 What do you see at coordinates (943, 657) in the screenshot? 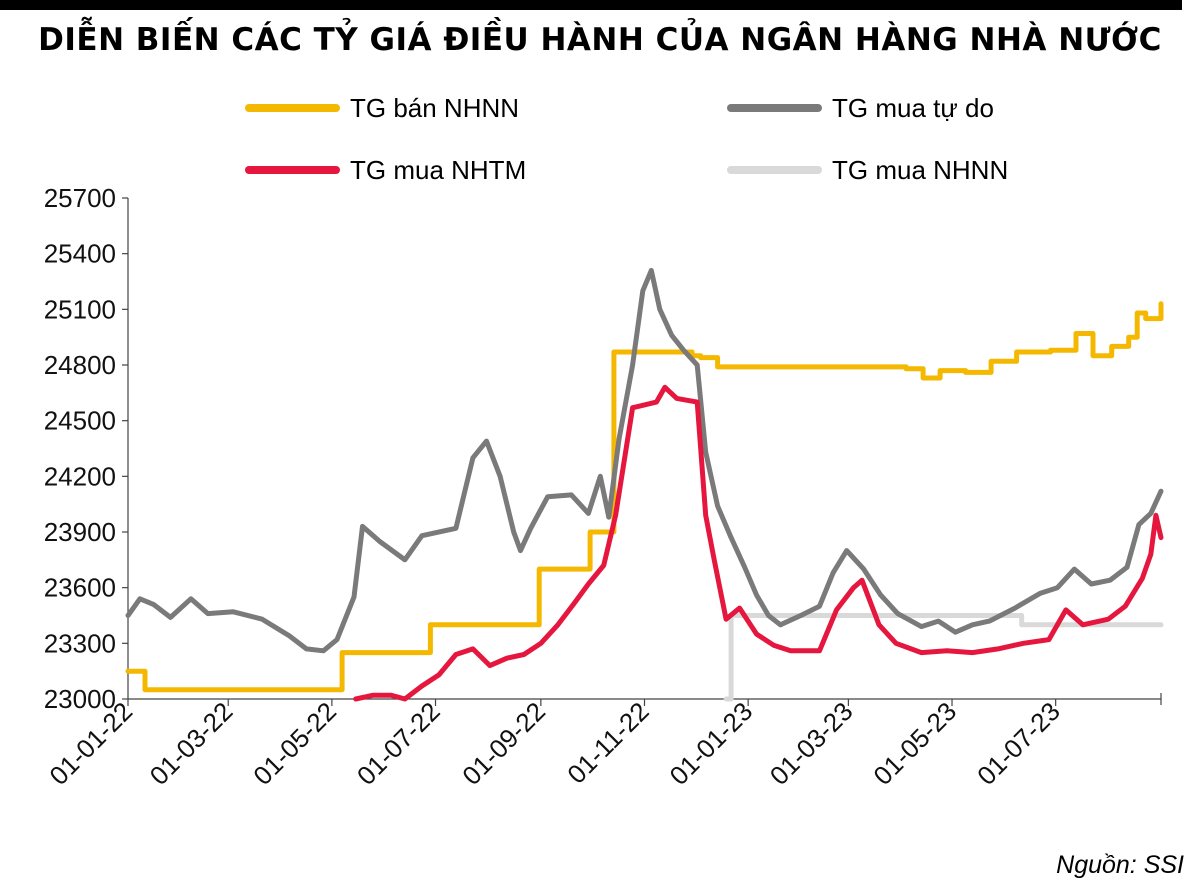
I see `series-line-tg-mua-nhnn` at bounding box center [943, 657].